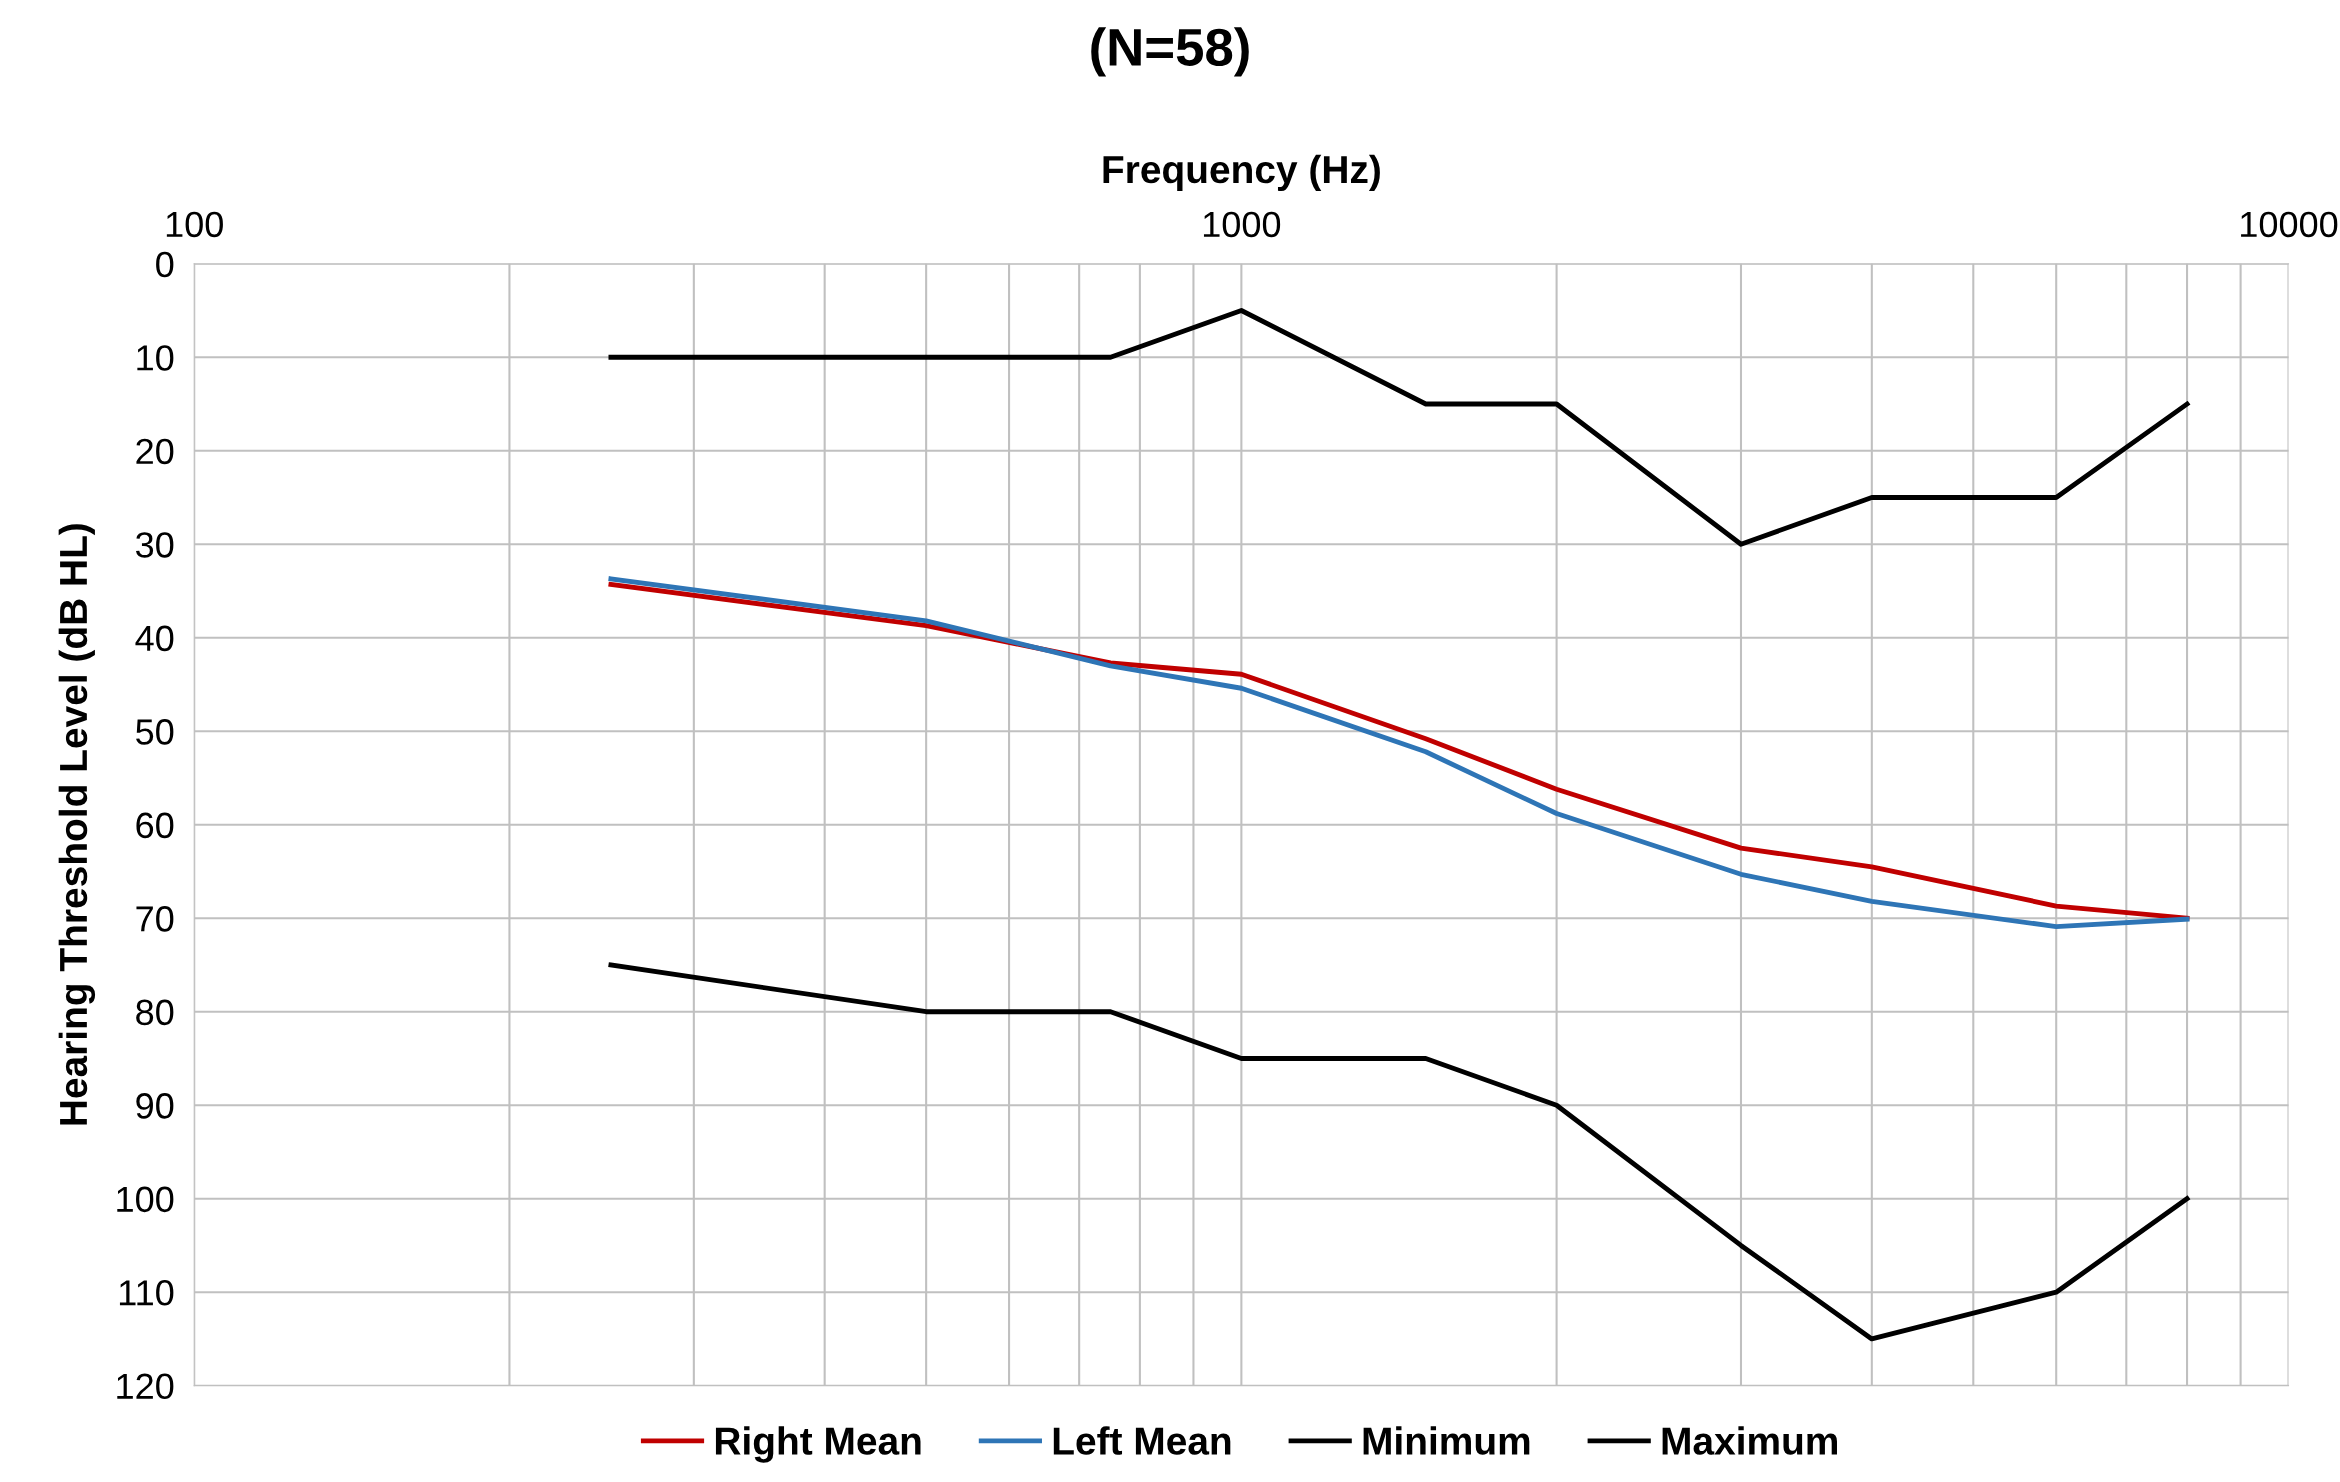  Describe the element at coordinates (194, 224) in the screenshot. I see `x-tick-label: 100` at that location.